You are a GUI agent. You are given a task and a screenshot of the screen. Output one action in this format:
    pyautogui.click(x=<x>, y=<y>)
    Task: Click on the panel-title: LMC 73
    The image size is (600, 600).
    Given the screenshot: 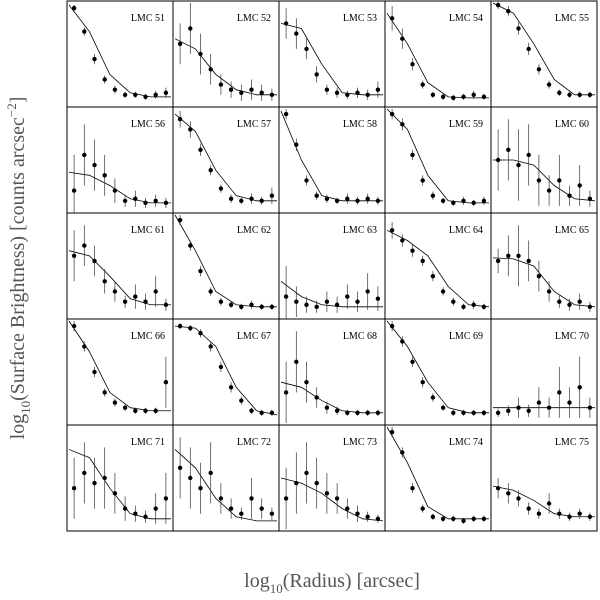 What is the action you would take?
    pyautogui.click(x=360, y=442)
    